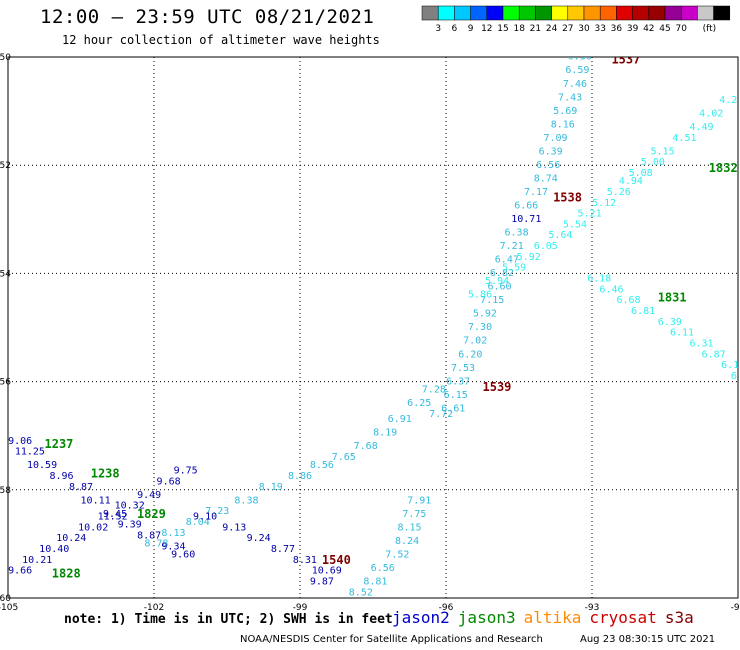 The height and width of the screenshot is (650, 740). What do you see at coordinates (604, 203) in the screenshot?
I see `swh-point-label: 5.12` at bounding box center [604, 203].